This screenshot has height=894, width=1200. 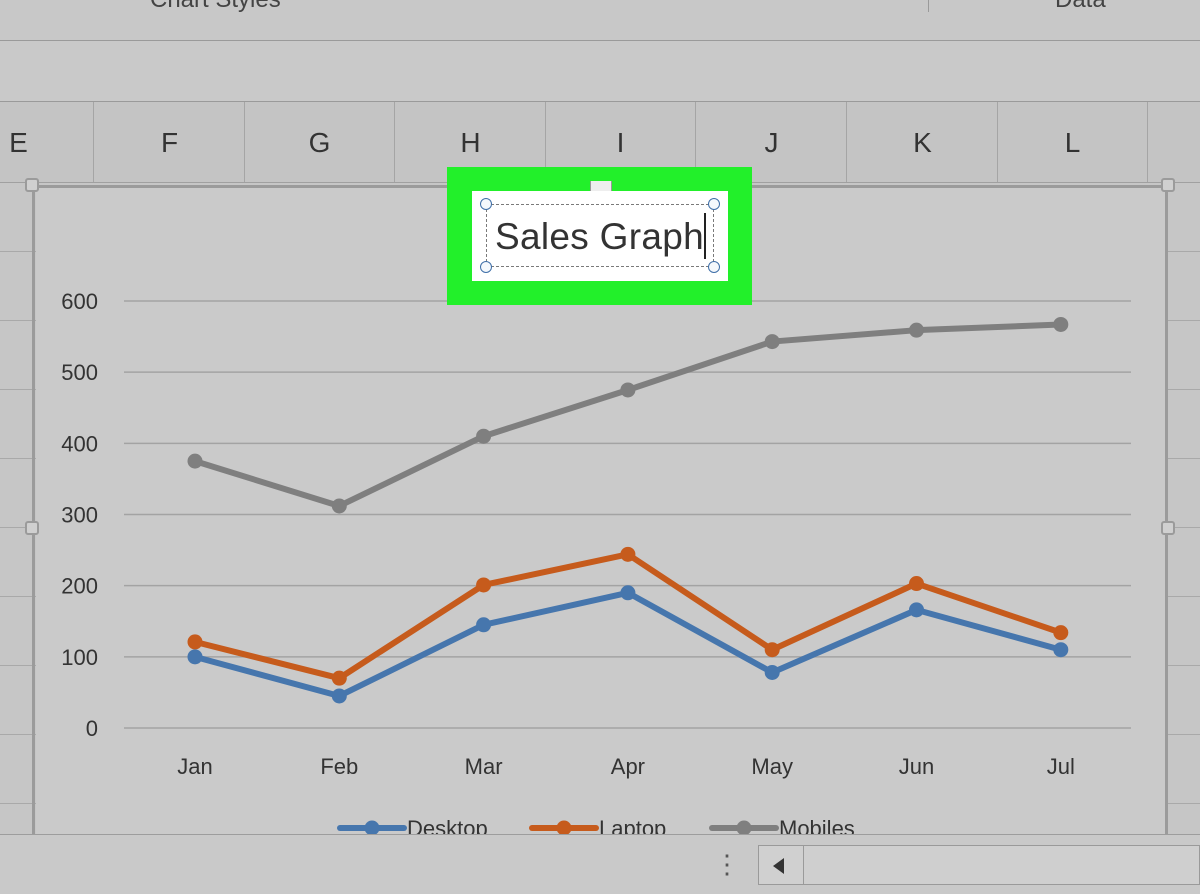 What do you see at coordinates (1168, 185) in the screenshot?
I see `chart-resize-handle-top-right` at bounding box center [1168, 185].